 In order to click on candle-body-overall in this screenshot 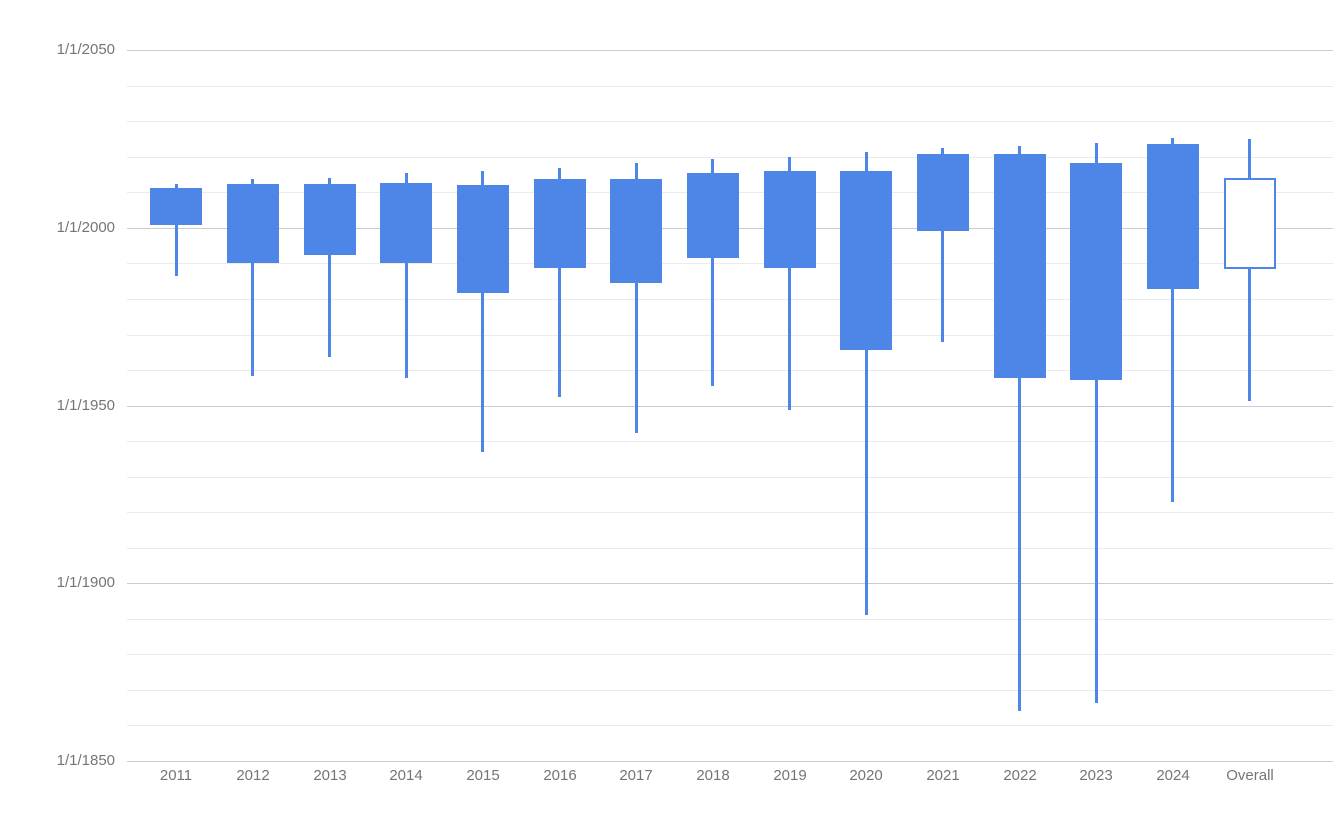, I will do `click(1250, 223)`.